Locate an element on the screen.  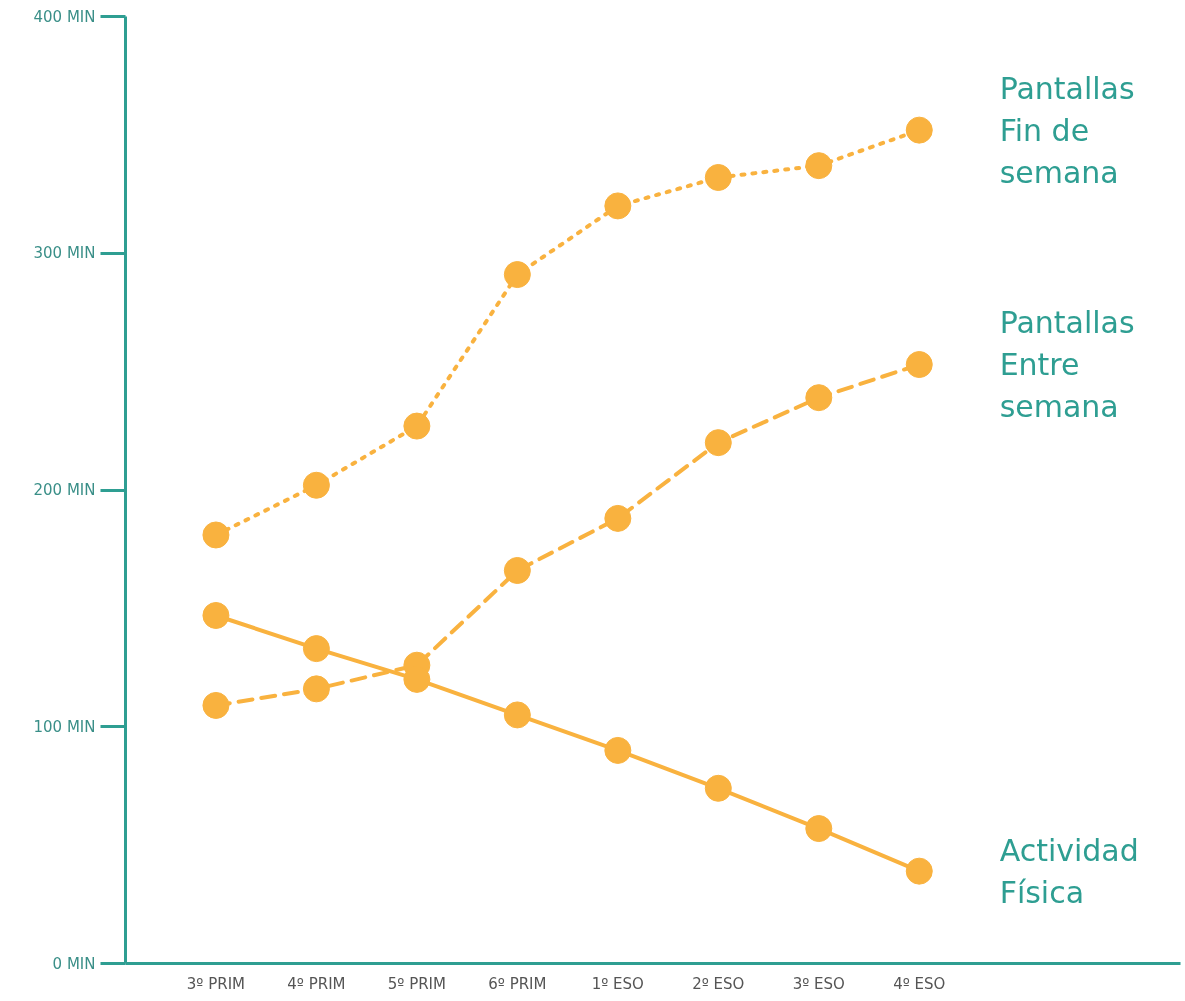
y-tick-label: 200 MIN is located at coordinates (64, 490).